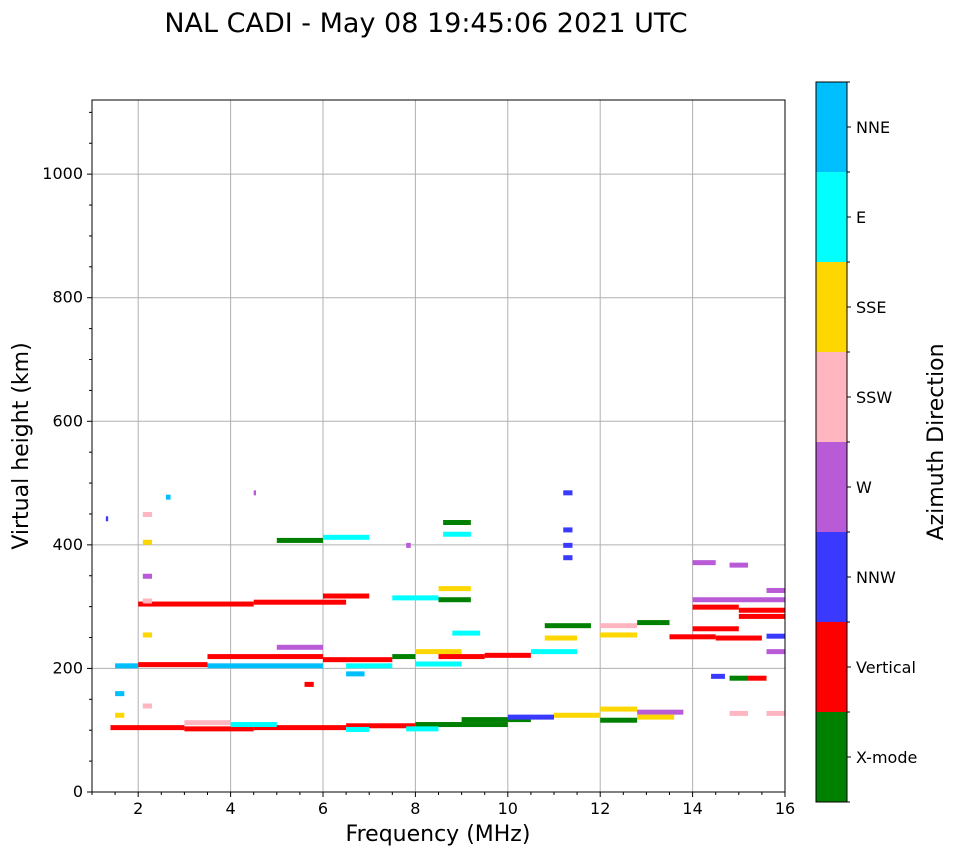 This screenshot has height=857, width=958. Describe the element at coordinates (600, 808) in the screenshot. I see `x-tick-label: 12` at that location.